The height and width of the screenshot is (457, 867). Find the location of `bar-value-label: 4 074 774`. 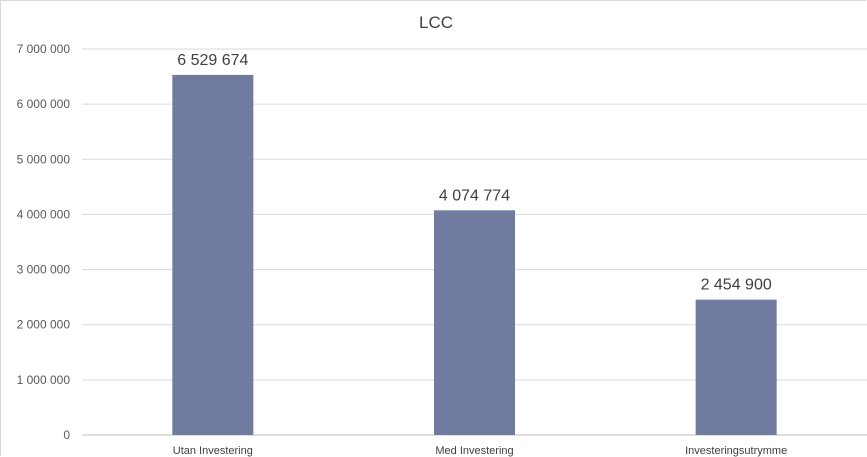

bar-value-label: 4 074 774 is located at coordinates (474, 195).